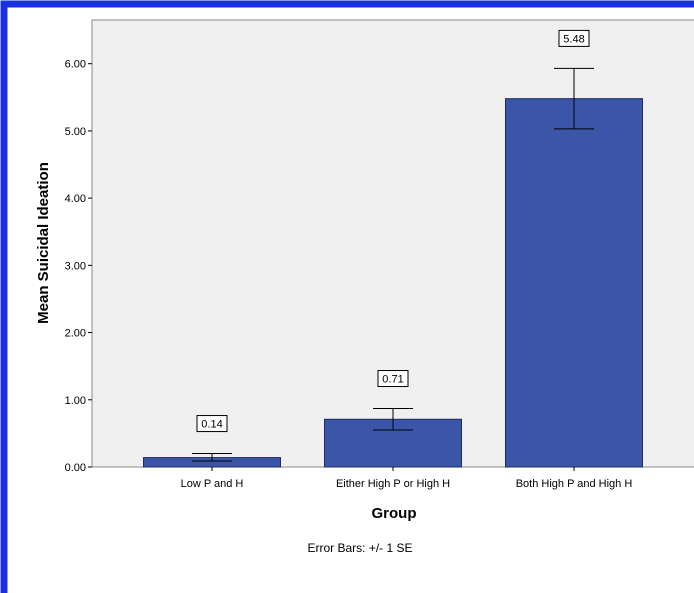 This screenshot has height=593, width=694. Describe the element at coordinates (75, 132) in the screenshot. I see `y-tick-label: 5.00` at that location.